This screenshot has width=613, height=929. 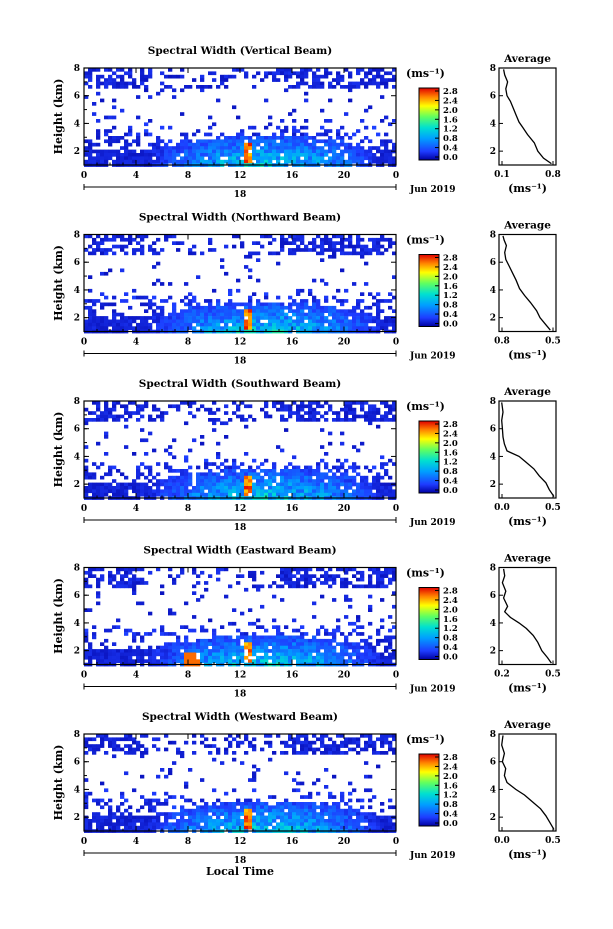 What do you see at coordinates (77, 596) in the screenshot?
I see `y-tick-label: 6` at bounding box center [77, 596].